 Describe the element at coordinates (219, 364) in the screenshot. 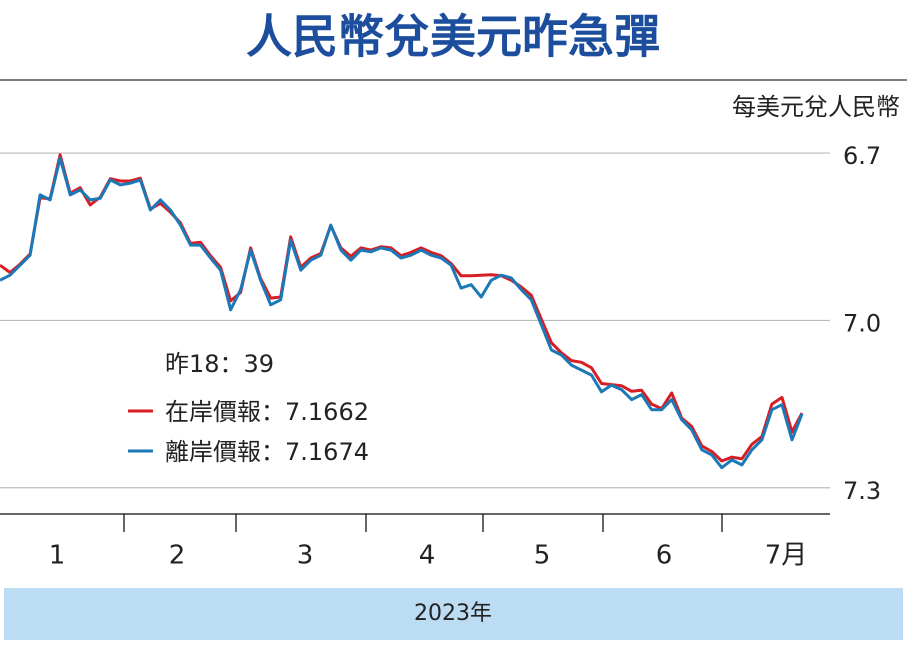

I see `legend-time: 昨18：39` at that location.